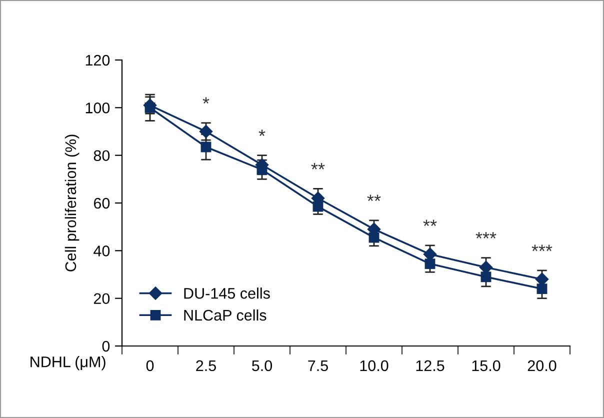 The image size is (604, 418). Describe the element at coordinates (430, 366) in the screenshot. I see `x-tick-label: 12.5` at that location.